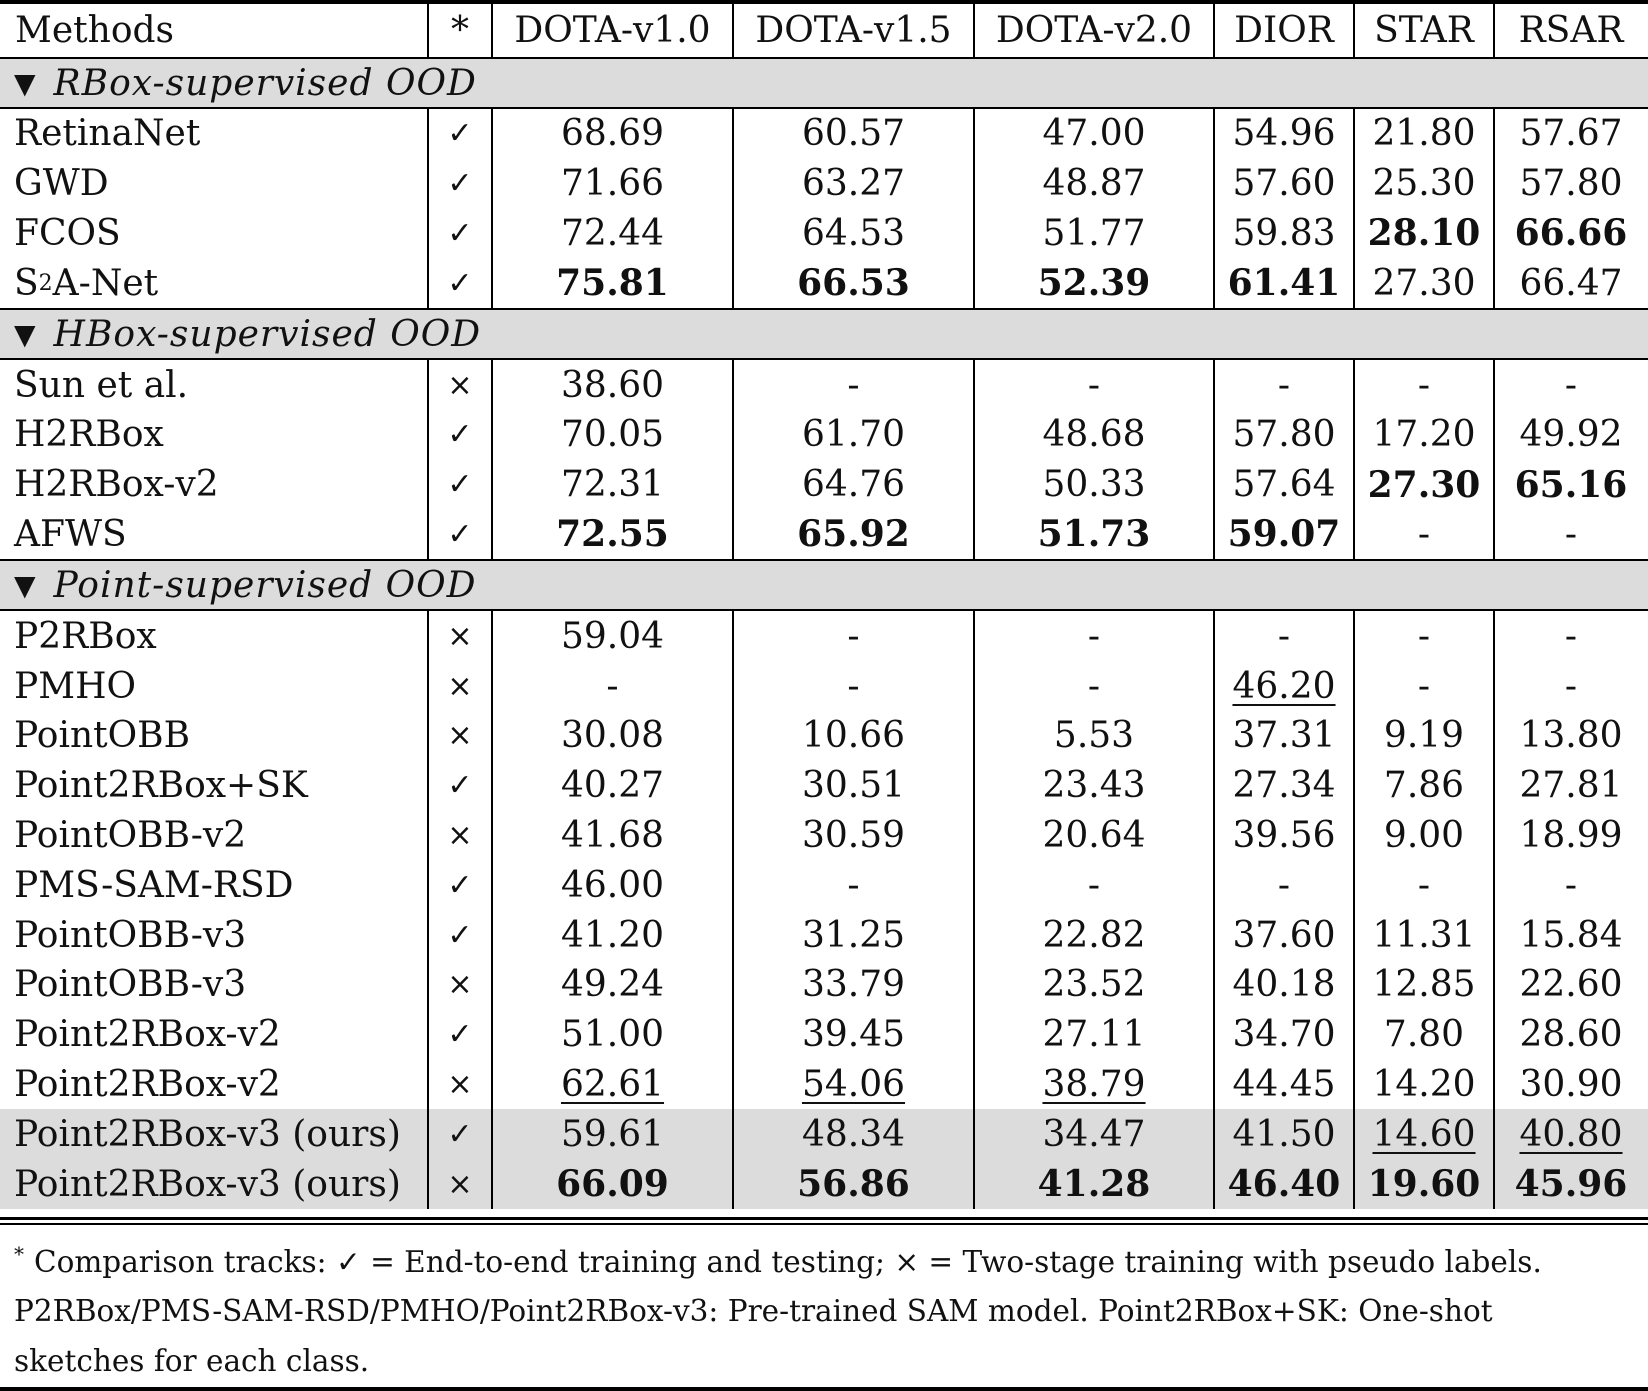  I want to click on value-text: 54.06, so click(853, 1084).